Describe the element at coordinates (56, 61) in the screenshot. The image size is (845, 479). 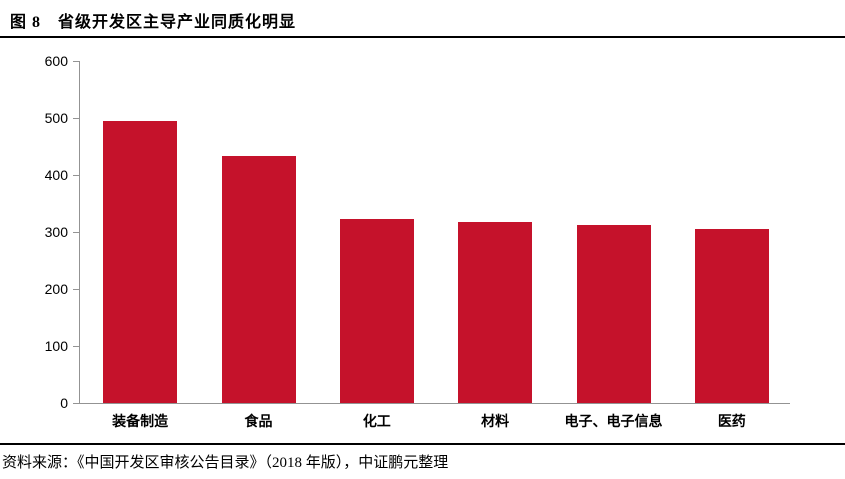
I see `y-tick-label: 600` at that location.